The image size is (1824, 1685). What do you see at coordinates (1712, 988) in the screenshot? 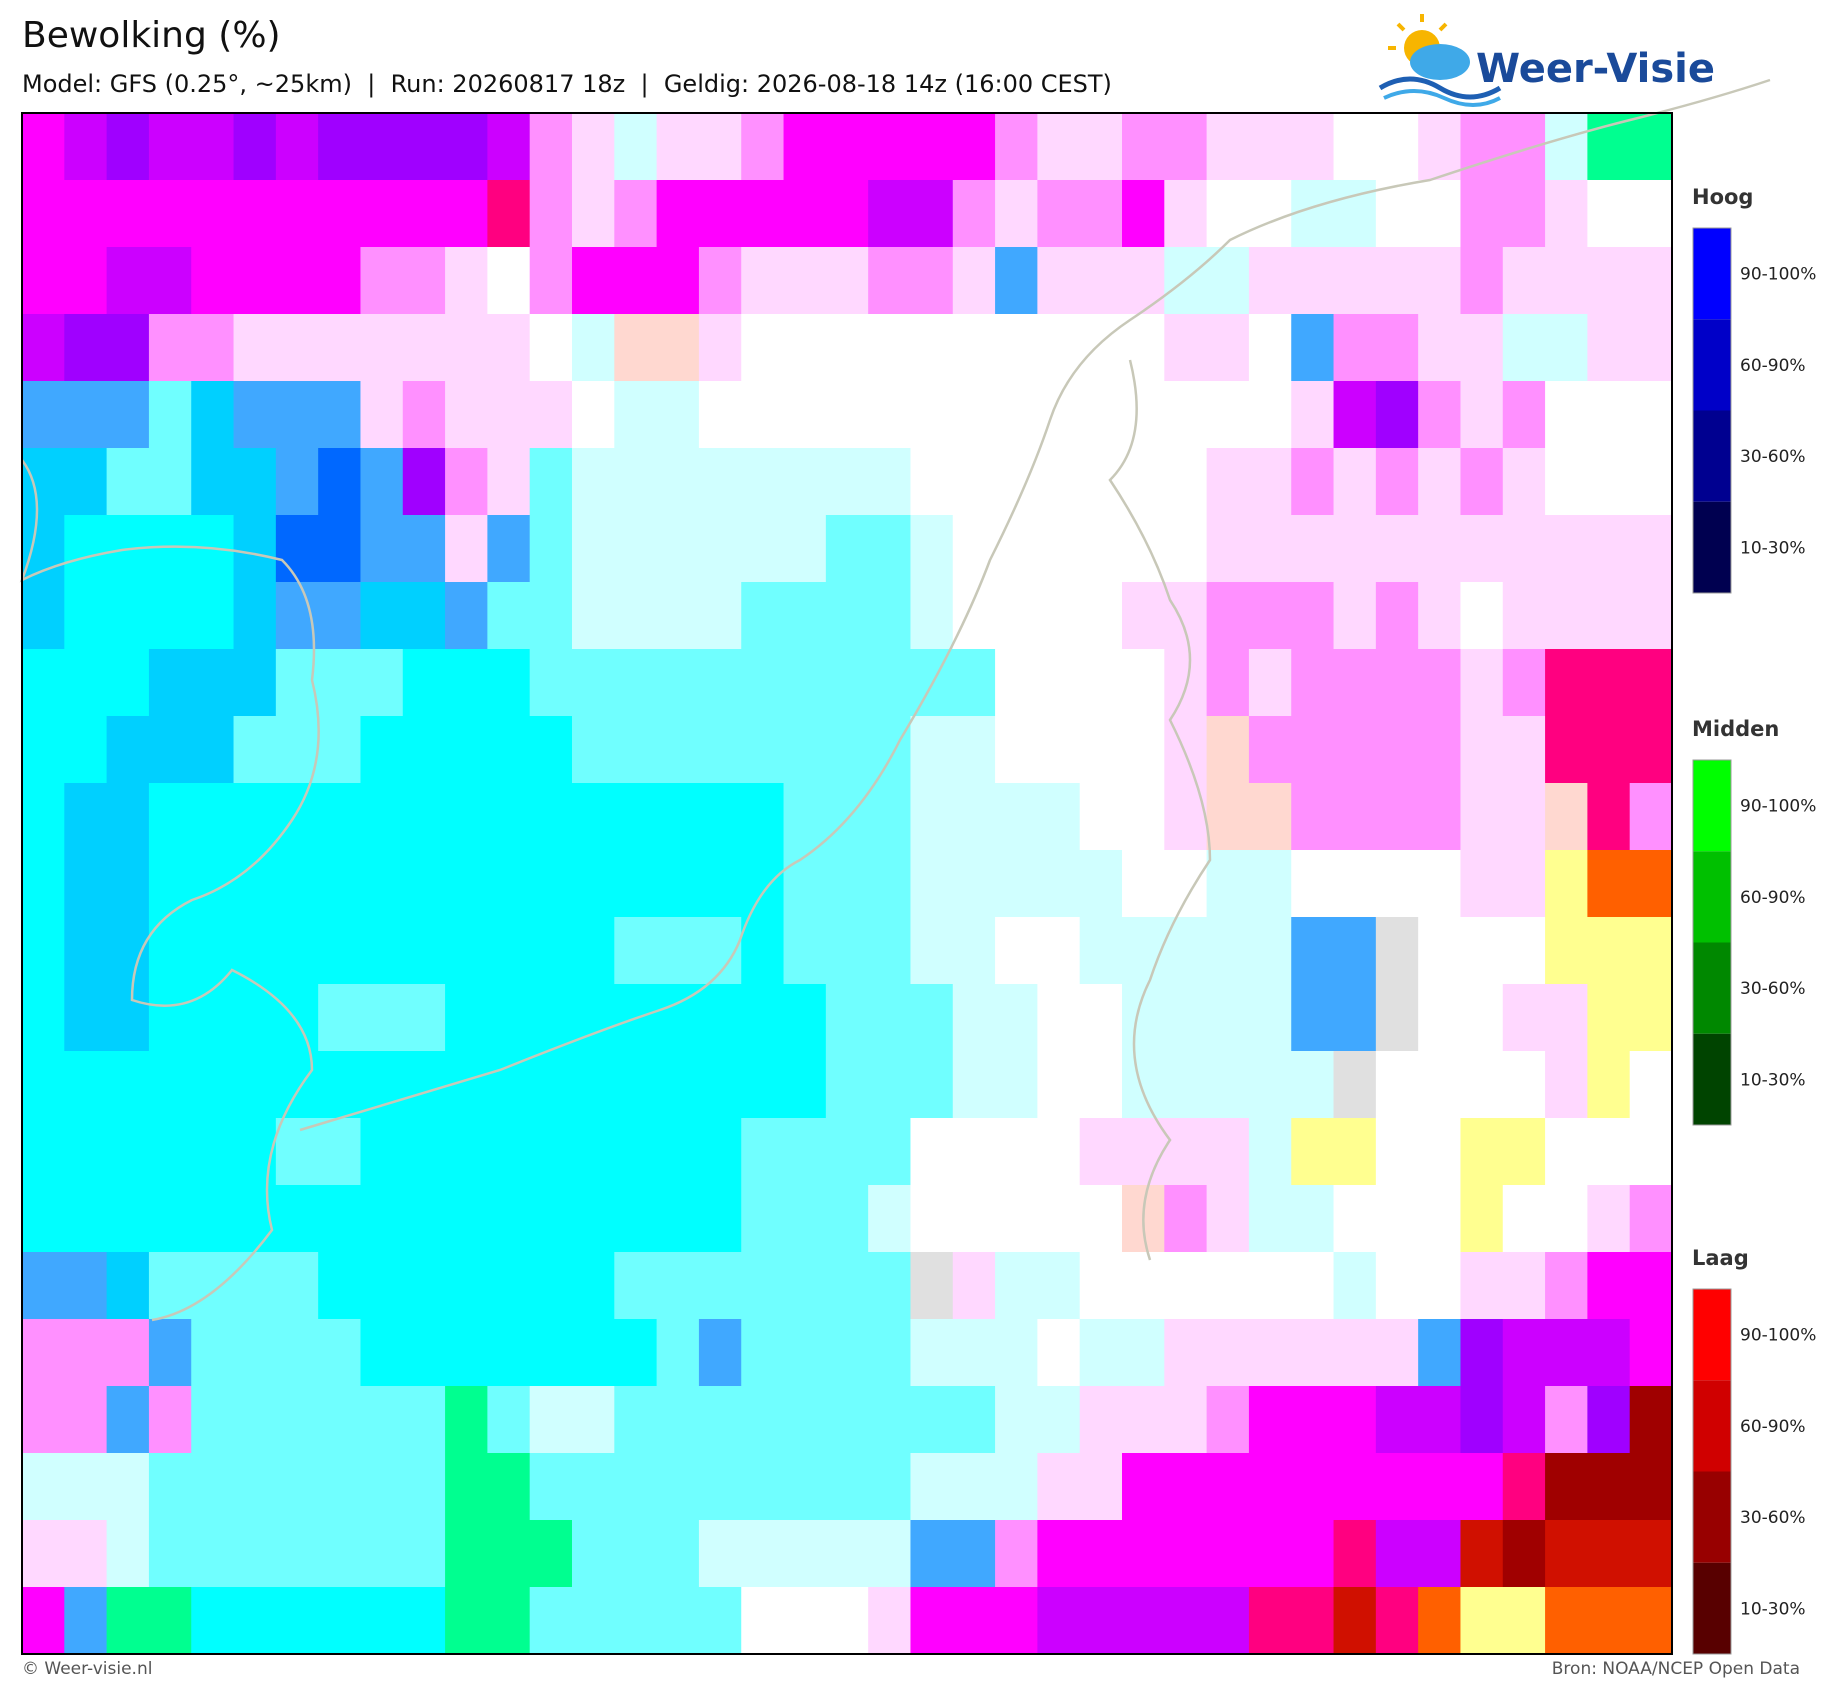
I see `legend-swatch` at bounding box center [1712, 988].